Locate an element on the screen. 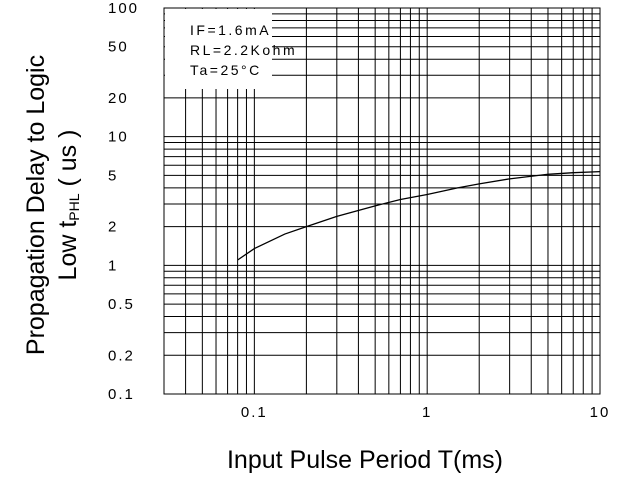 The width and height of the screenshot is (629, 478). y-axis-label-second: Low tPHL ( us ) is located at coordinates (68, 205).